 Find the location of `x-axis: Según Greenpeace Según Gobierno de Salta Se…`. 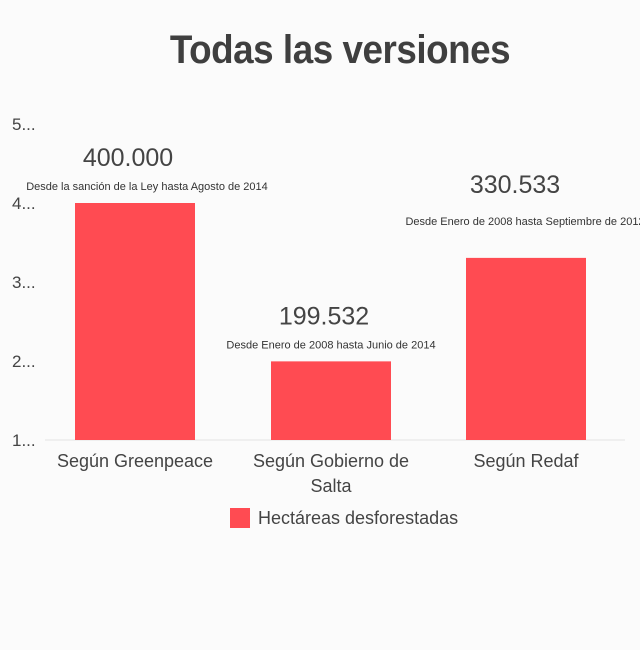

x-axis: Según Greenpeace Según Gobierno de Salta Se… is located at coordinates (318, 473).